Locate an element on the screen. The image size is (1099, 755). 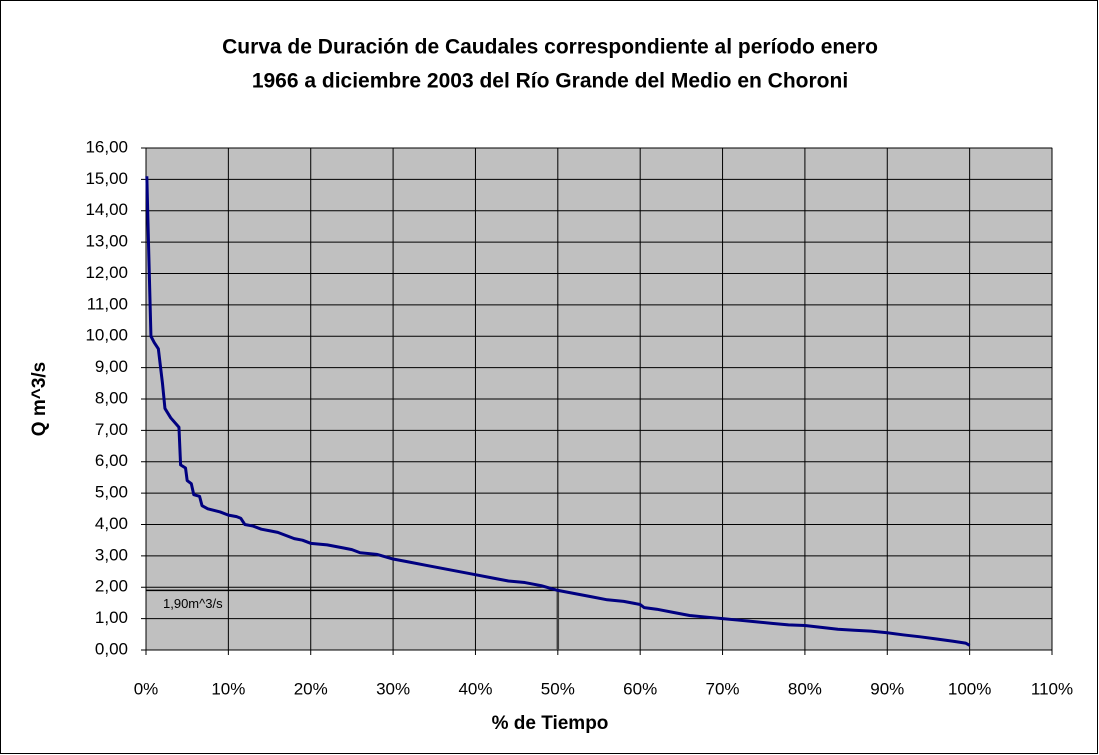
x-tick-label: 0% is located at coordinates (146, 688).